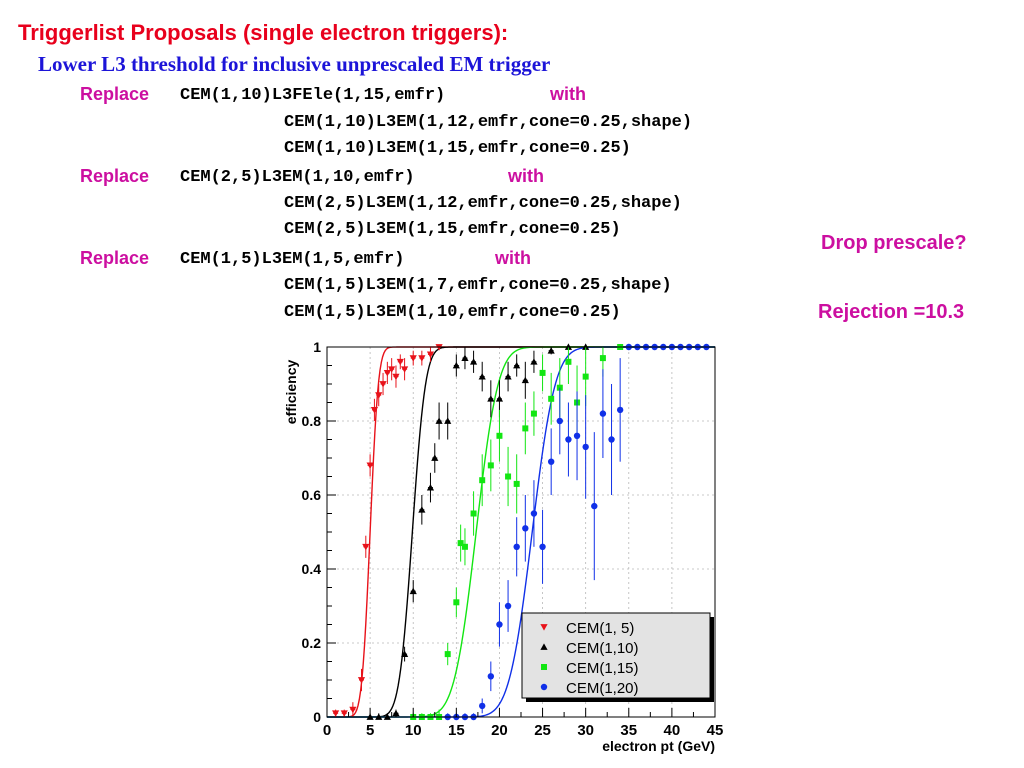  What do you see at coordinates (526, 176) in the screenshot?
I see `with-keyword: with` at bounding box center [526, 176].